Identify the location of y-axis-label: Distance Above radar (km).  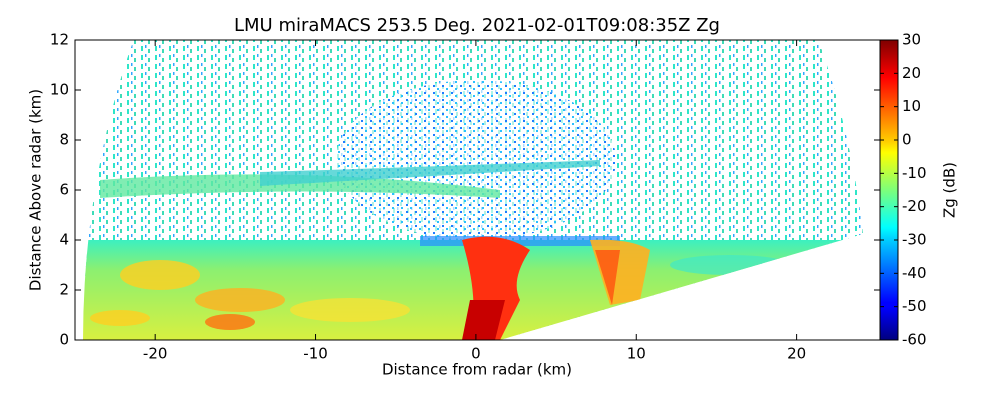
(36, 190).